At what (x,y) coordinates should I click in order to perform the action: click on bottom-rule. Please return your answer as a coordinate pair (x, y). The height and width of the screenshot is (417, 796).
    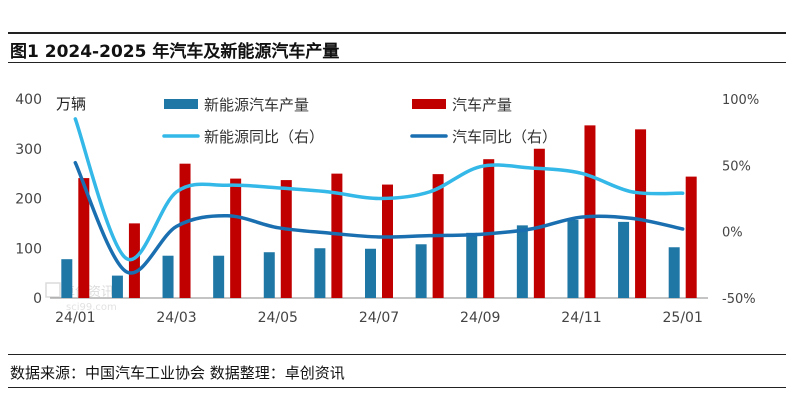
    Looking at the image, I should click on (397, 387).